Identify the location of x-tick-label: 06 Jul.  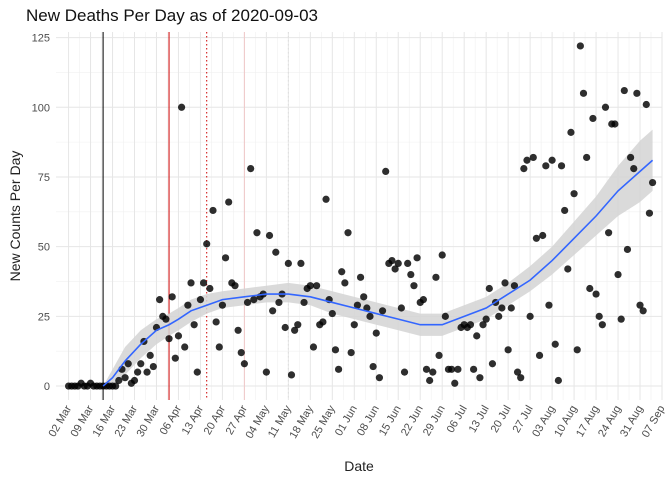
(457, 419).